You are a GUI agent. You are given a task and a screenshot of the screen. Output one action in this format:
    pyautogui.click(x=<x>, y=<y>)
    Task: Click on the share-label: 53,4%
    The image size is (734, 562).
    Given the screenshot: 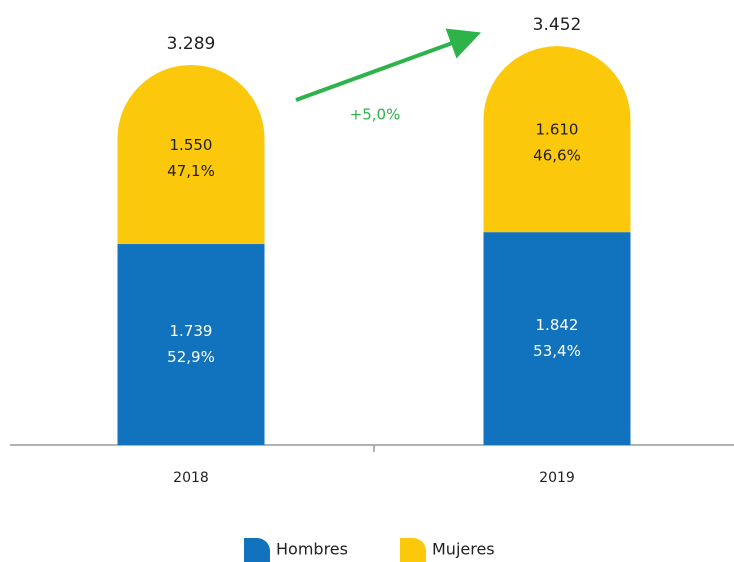 What is the action you would take?
    pyautogui.click(x=557, y=351)
    